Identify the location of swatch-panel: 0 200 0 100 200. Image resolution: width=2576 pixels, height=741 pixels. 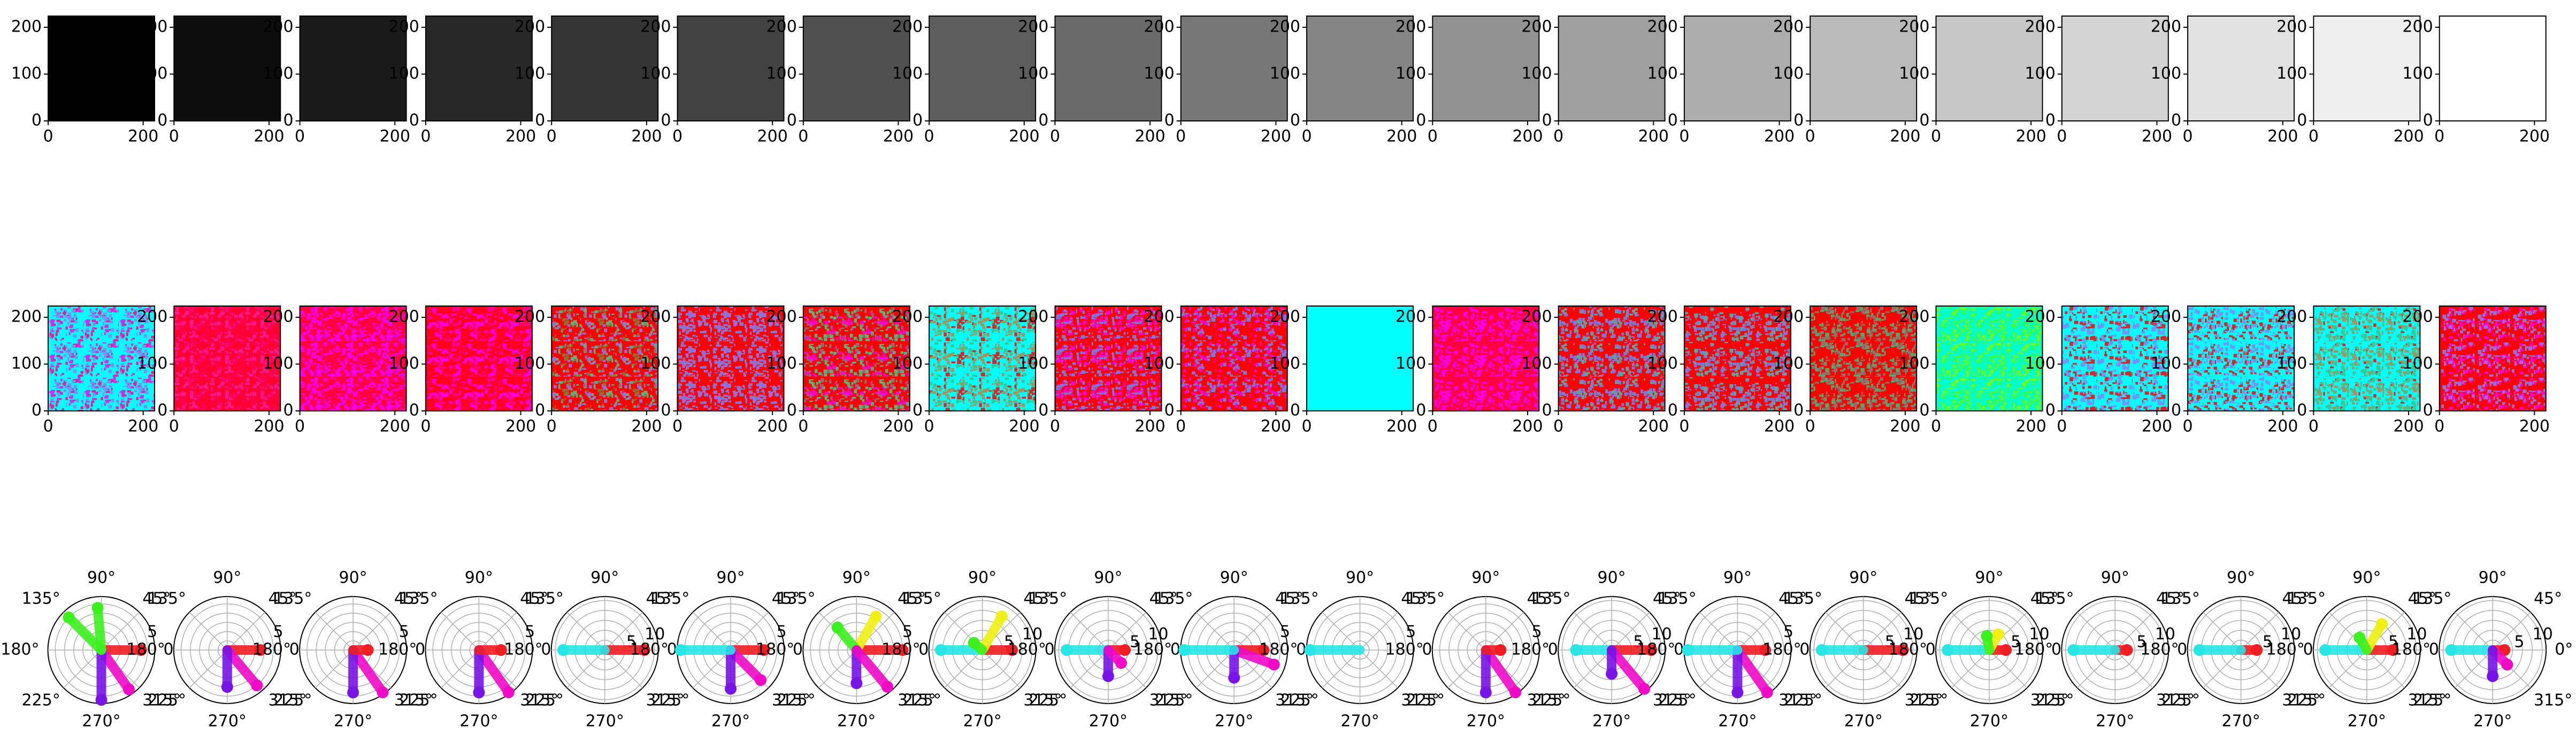
(1092, 81).